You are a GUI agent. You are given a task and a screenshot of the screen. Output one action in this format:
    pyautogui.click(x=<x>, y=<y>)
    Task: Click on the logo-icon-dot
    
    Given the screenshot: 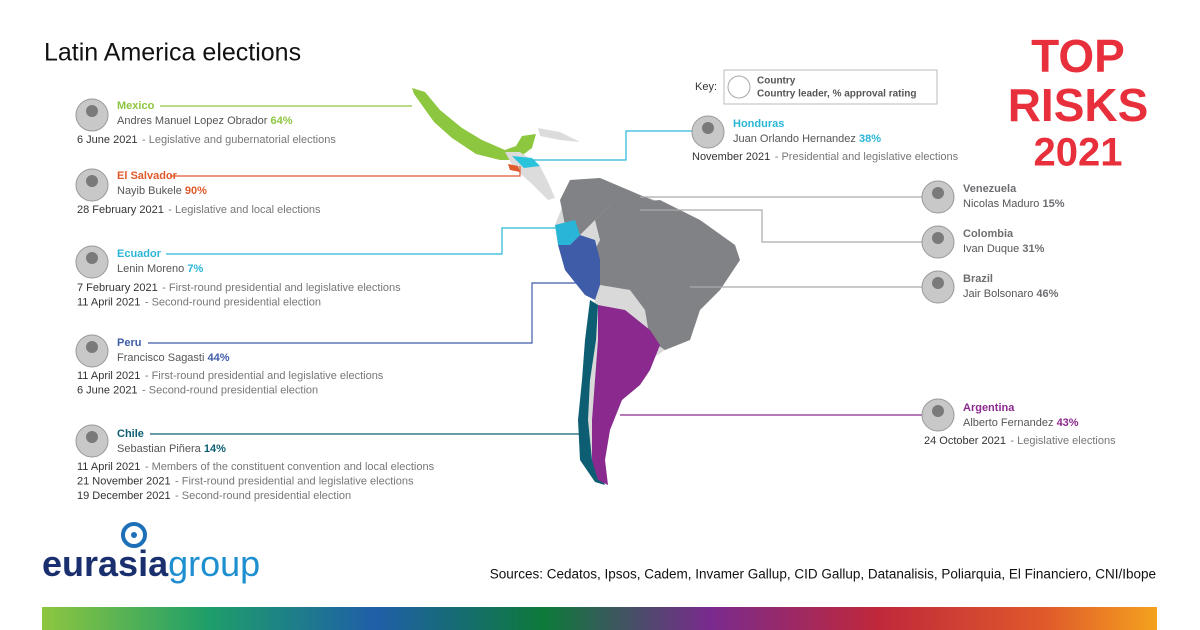 What is the action you would take?
    pyautogui.click(x=134, y=535)
    